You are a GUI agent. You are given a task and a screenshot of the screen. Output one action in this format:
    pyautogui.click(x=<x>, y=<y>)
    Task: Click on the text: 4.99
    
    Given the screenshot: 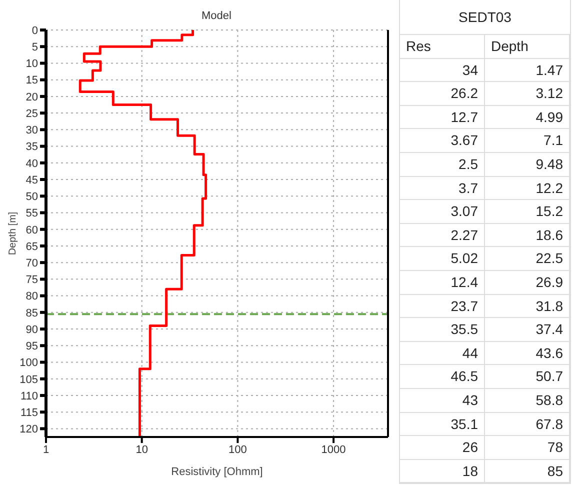 What is the action you would take?
    pyautogui.click(x=527, y=118)
    